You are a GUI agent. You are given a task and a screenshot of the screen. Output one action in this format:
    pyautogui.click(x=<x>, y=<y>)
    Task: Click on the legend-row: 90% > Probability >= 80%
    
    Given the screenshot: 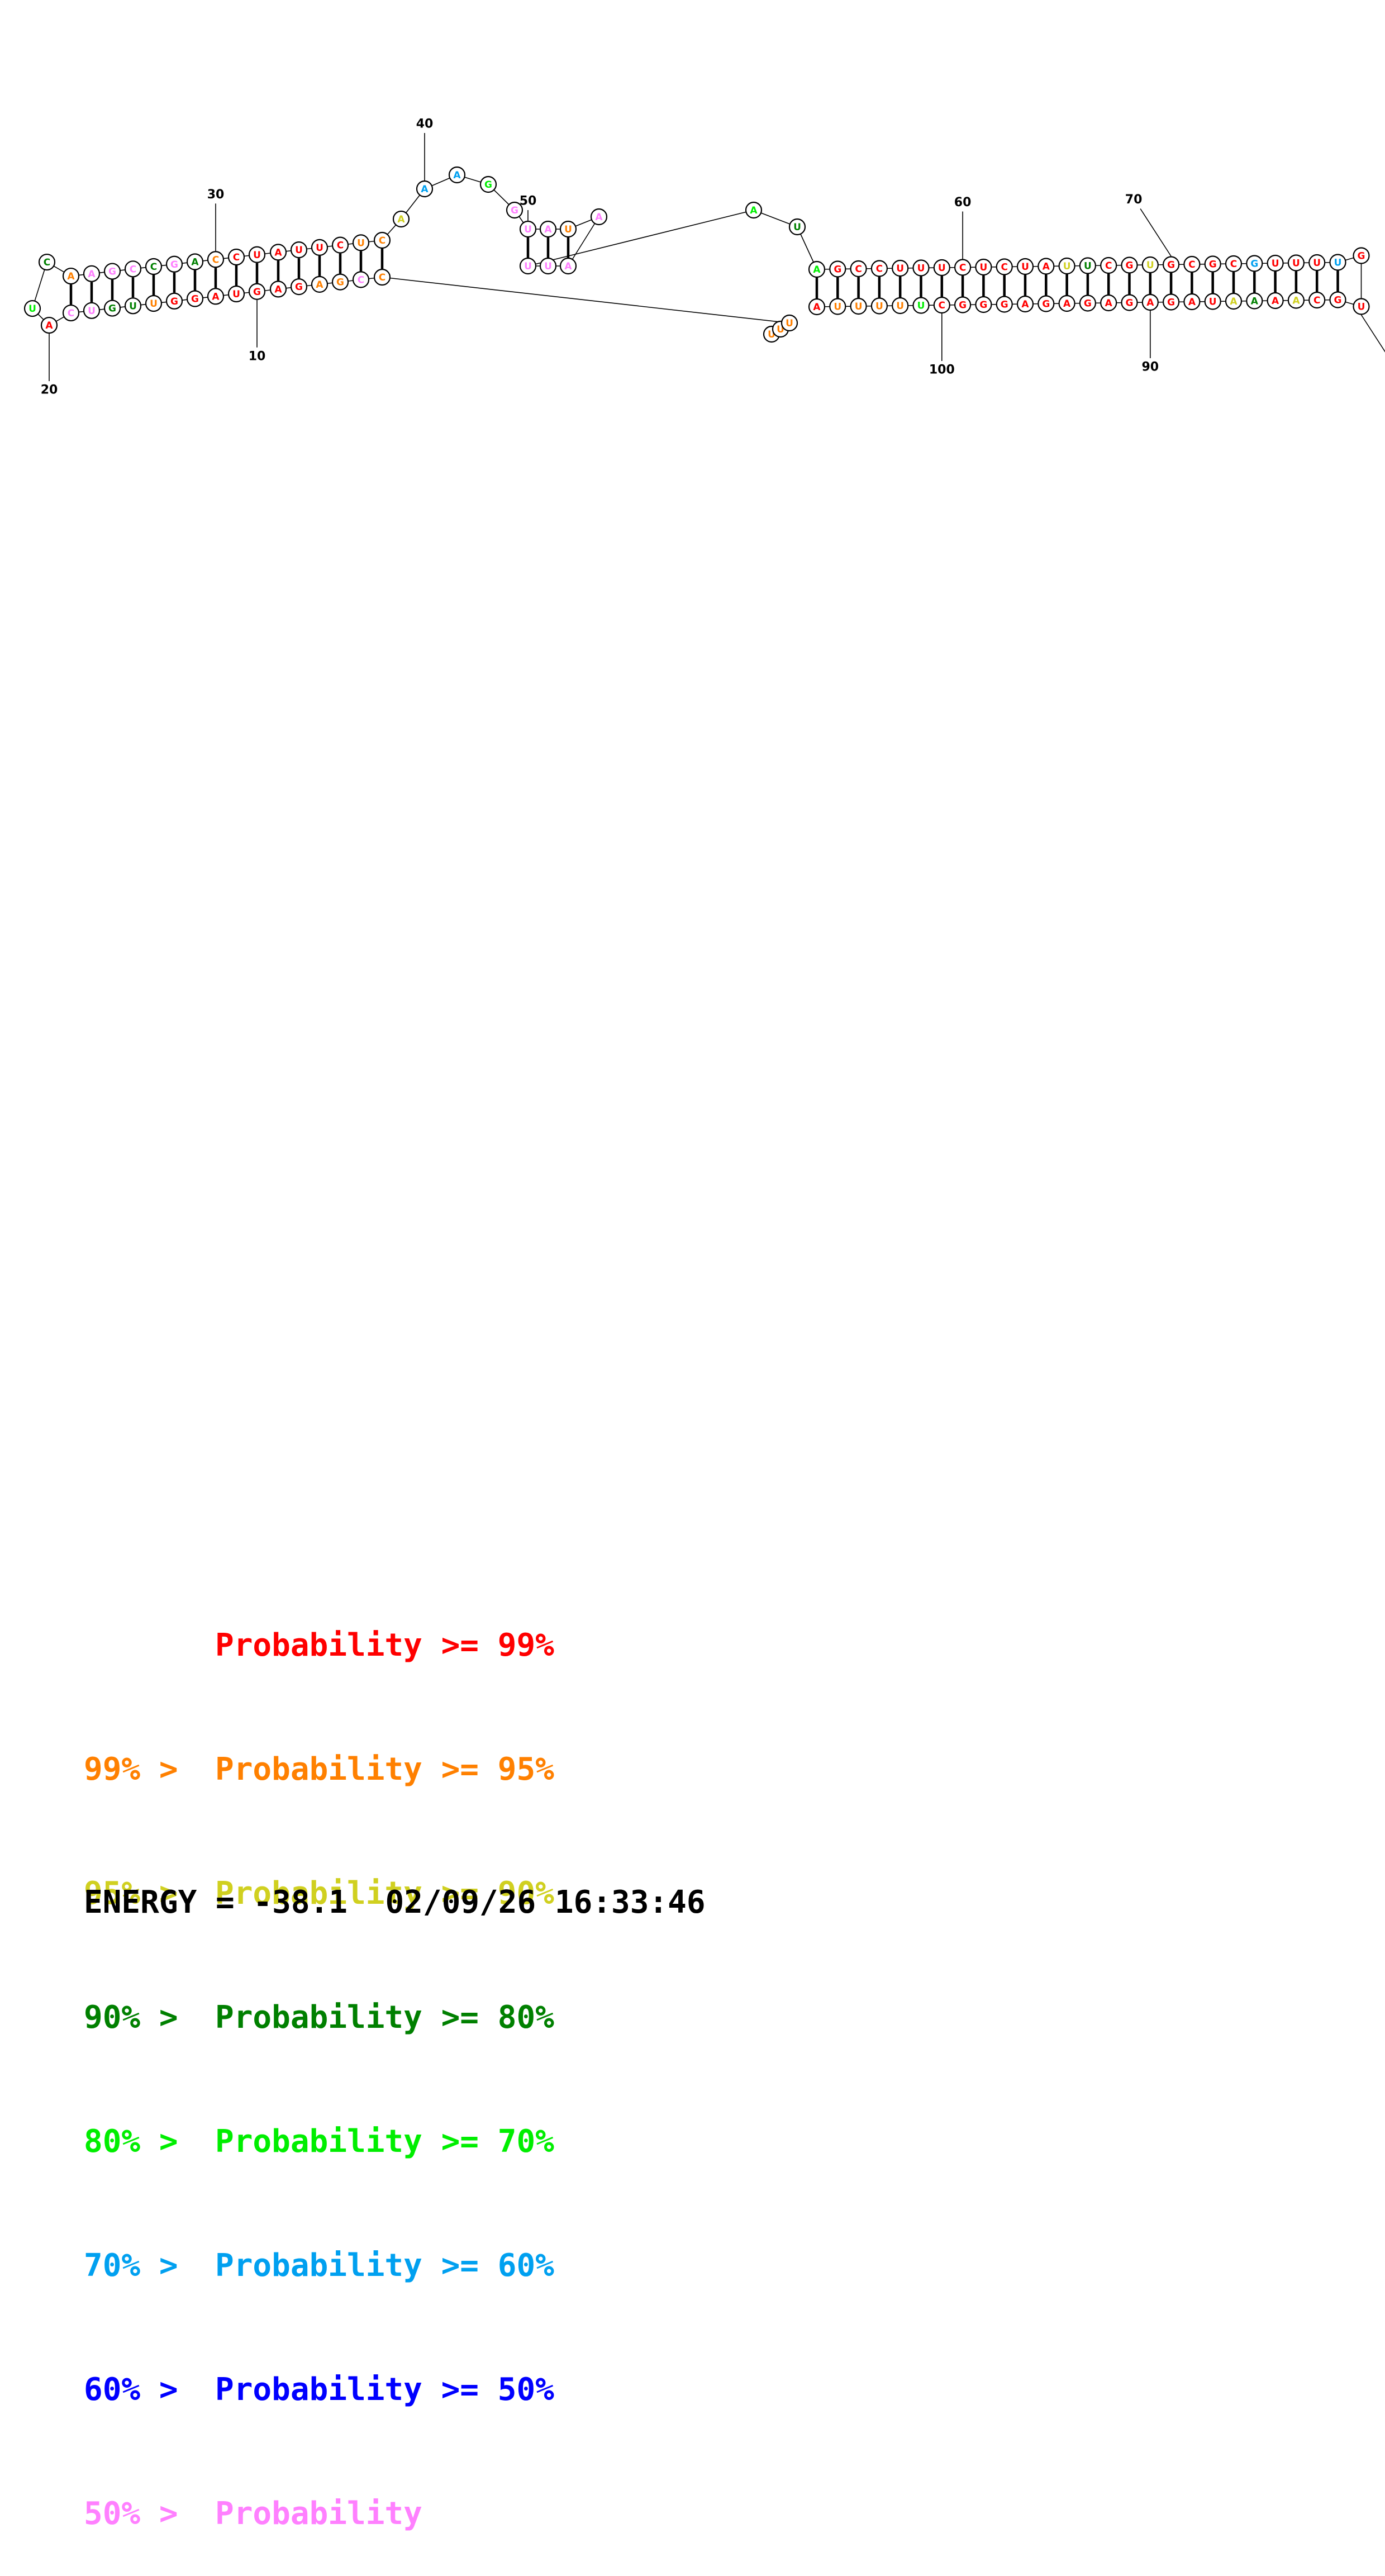 What is the action you would take?
    pyautogui.click(x=319, y=2018)
    